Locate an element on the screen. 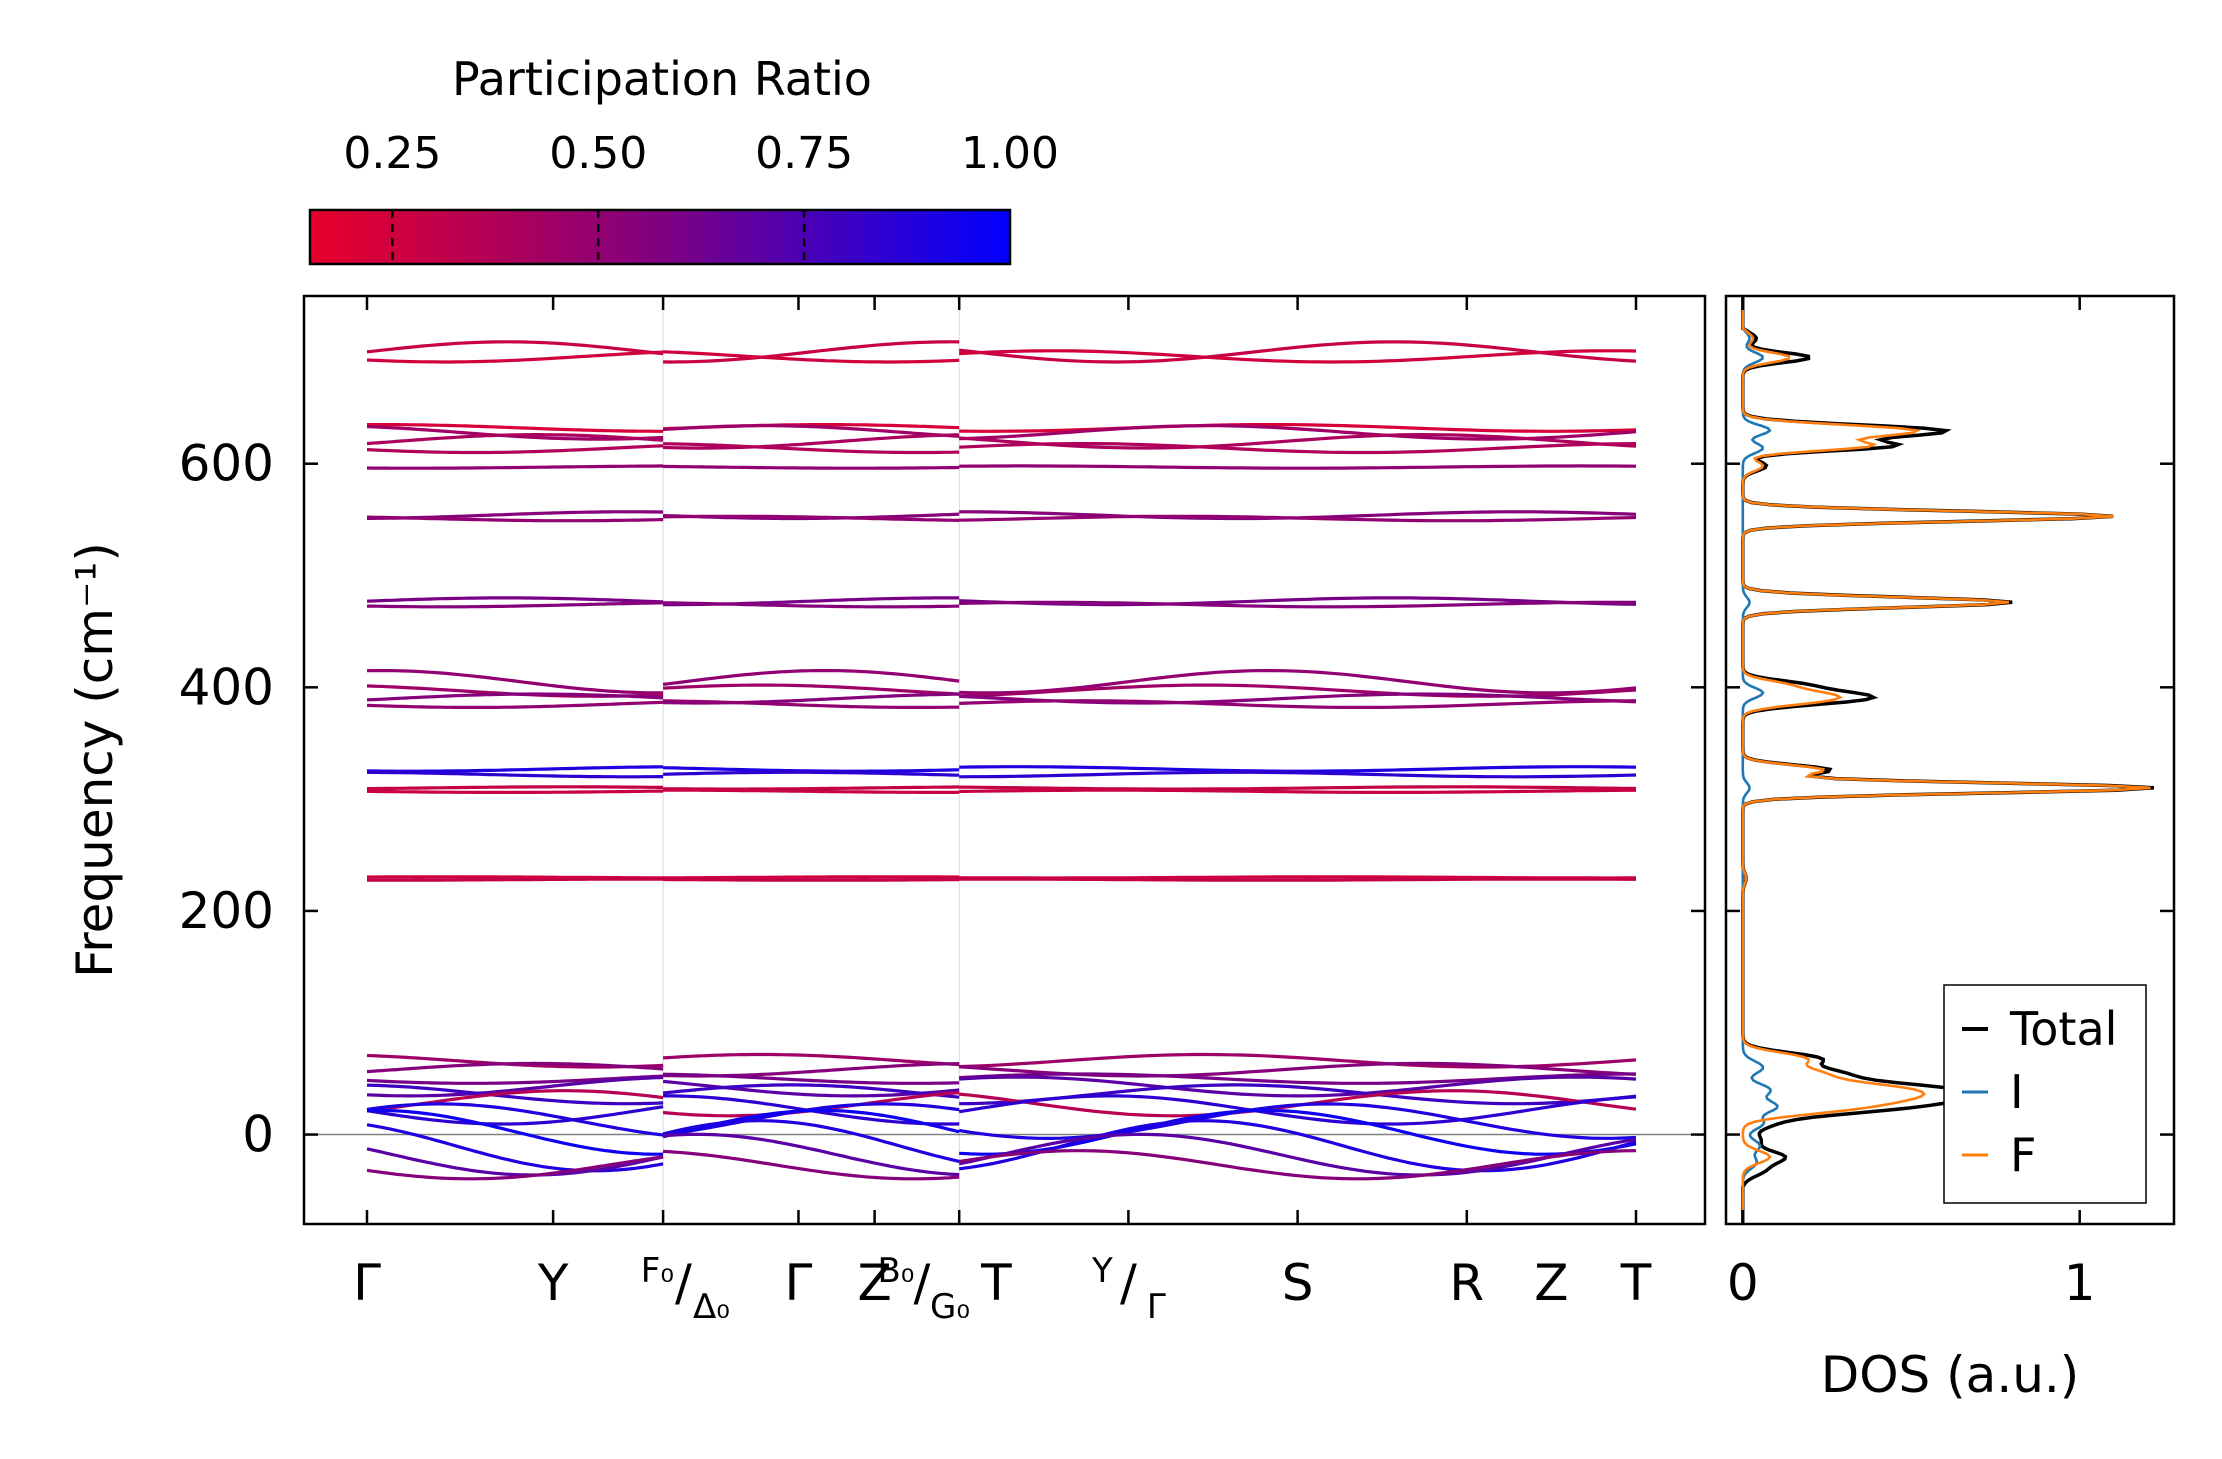 Image resolution: width=2222 pixels, height=1459 pixels. colorbar-tick-label: 0.75 is located at coordinates (804, 153).